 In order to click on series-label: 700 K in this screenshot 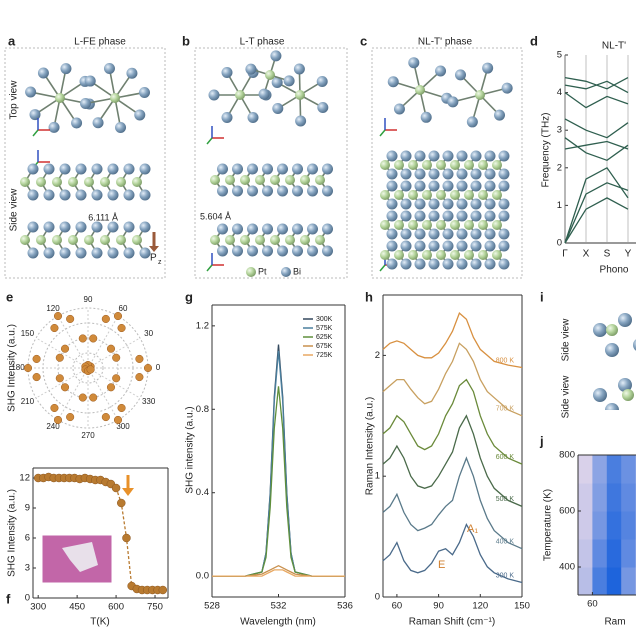, I will do `click(505, 409)`.